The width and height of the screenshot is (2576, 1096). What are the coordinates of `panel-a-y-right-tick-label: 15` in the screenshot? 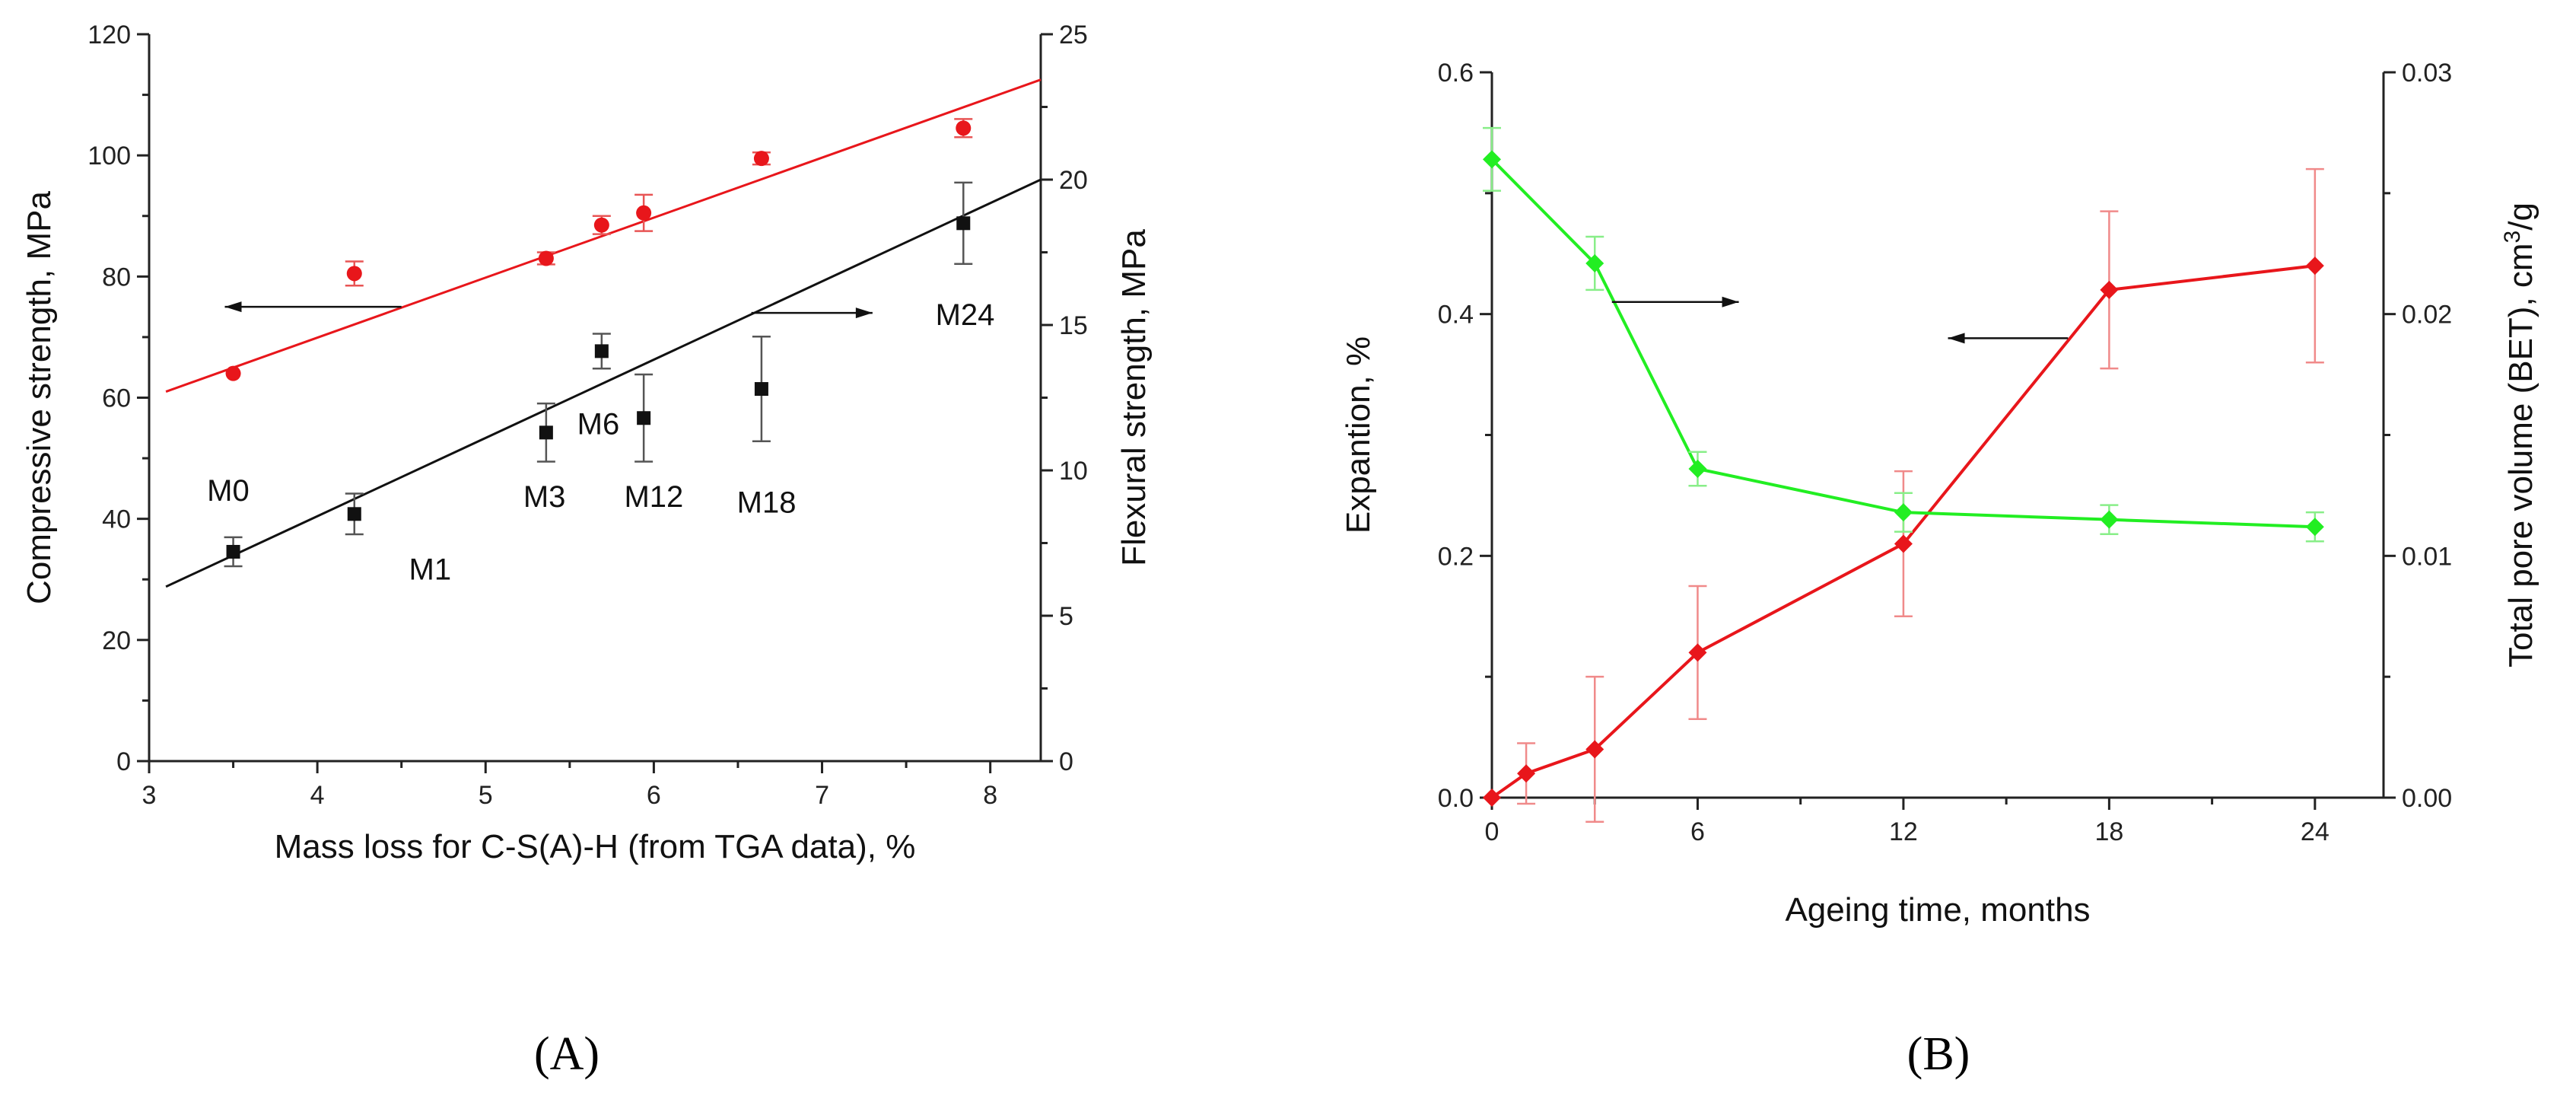 It's located at (1073, 325).